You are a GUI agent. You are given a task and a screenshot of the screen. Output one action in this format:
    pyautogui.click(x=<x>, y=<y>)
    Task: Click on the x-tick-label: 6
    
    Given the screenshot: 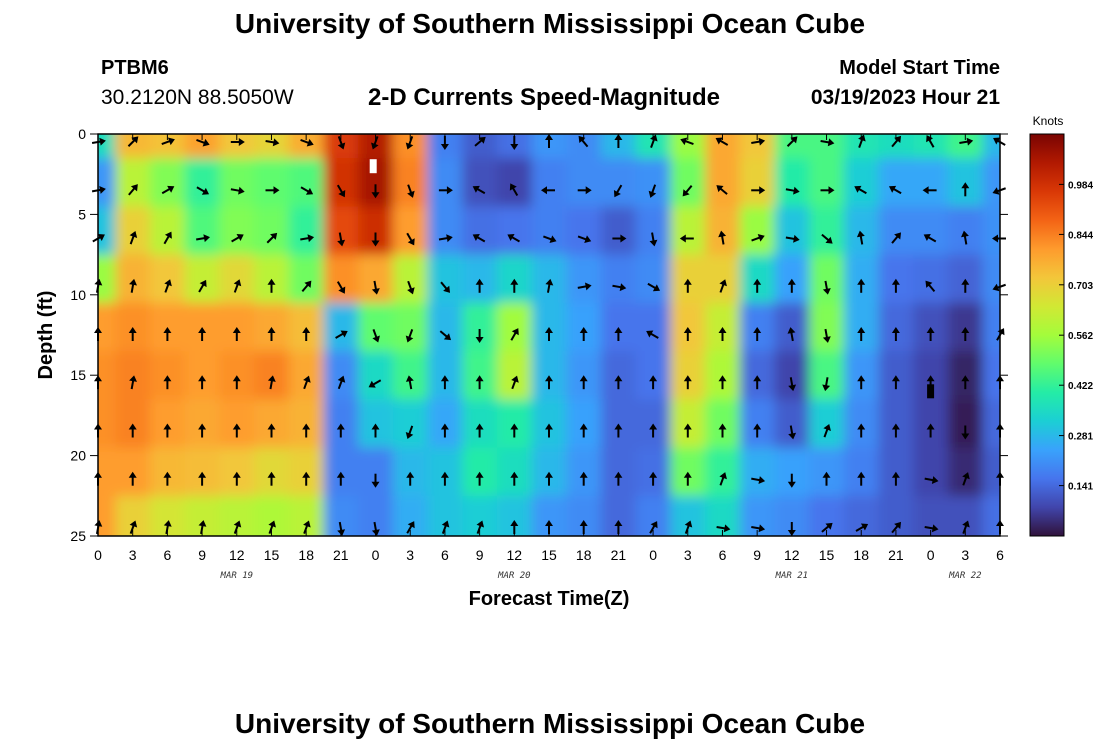 What is the action you would take?
    pyautogui.click(x=723, y=555)
    